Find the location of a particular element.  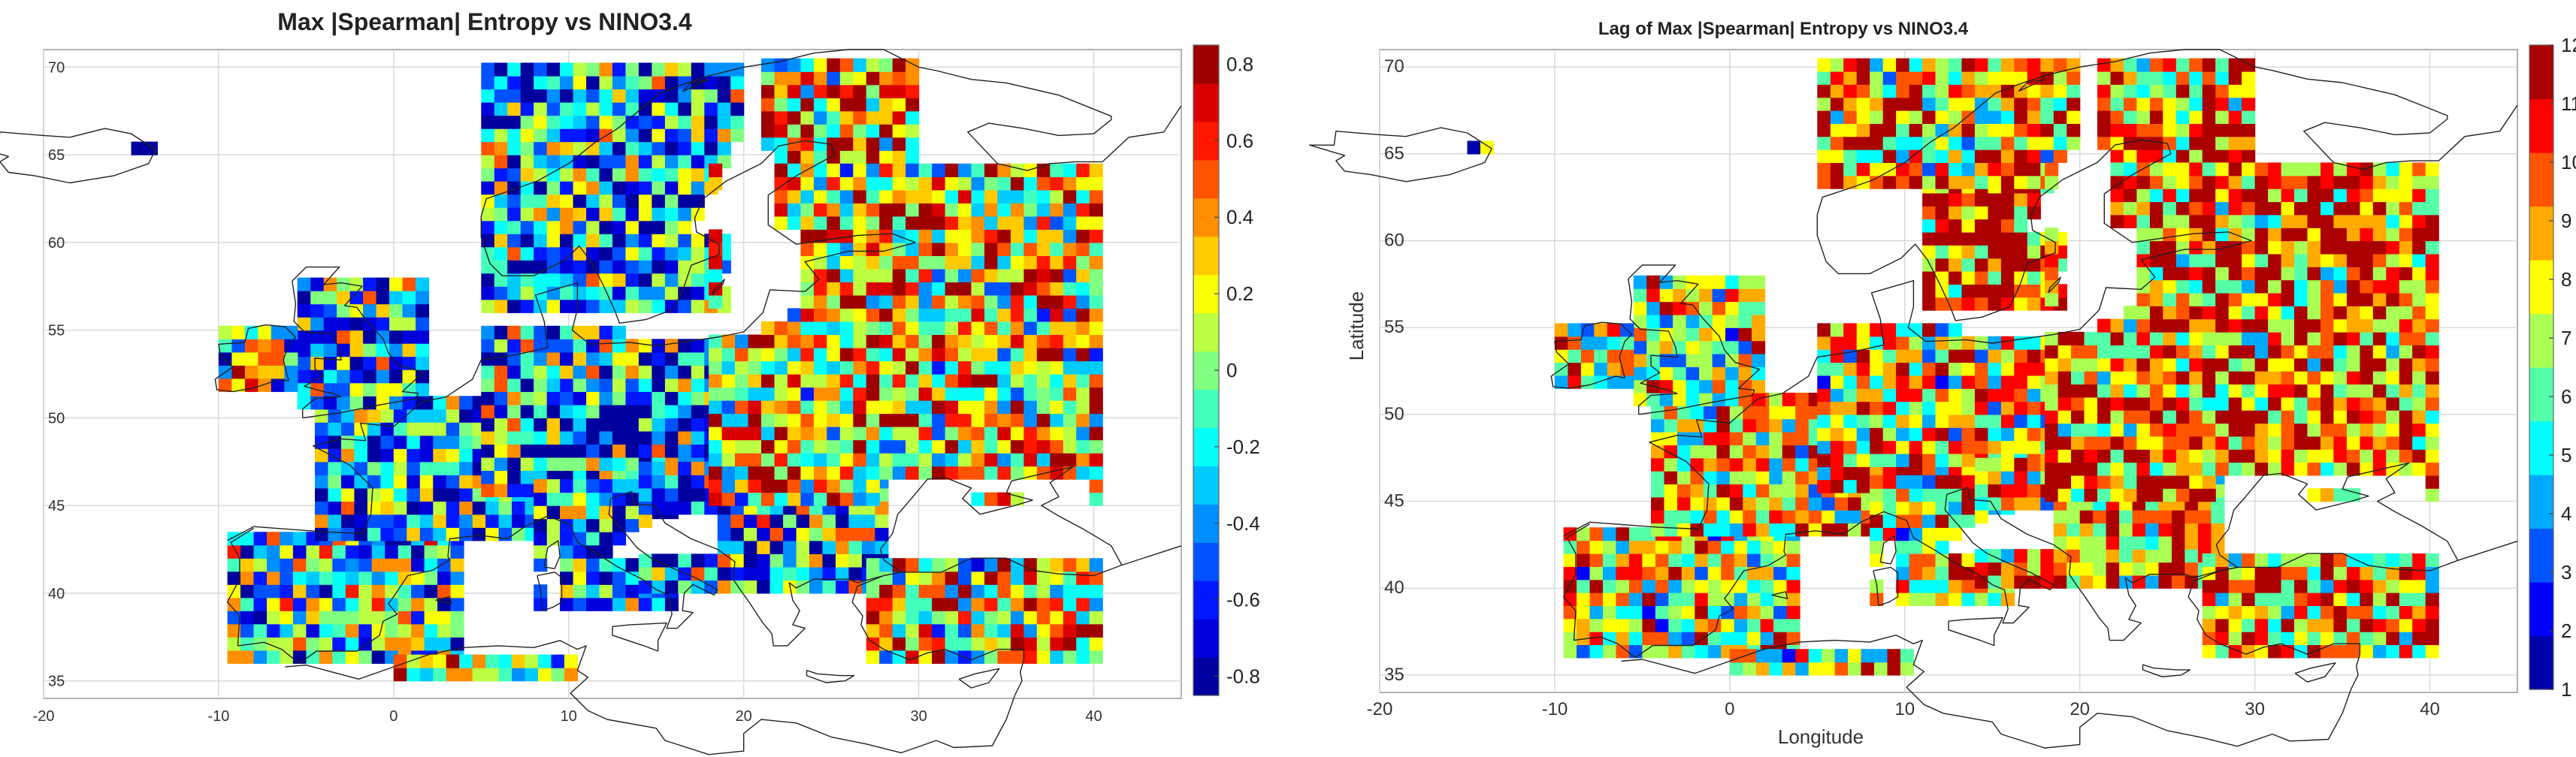

x-tick-label: -10 is located at coordinates (218, 716).